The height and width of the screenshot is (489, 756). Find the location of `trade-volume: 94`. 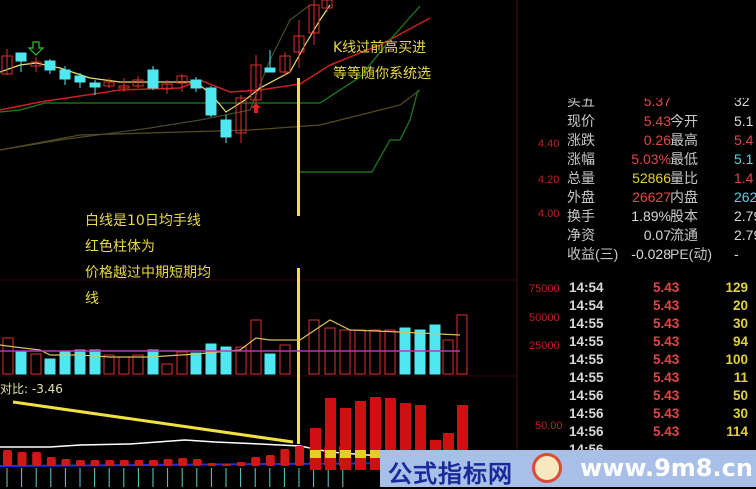

trade-volume: 94 is located at coordinates (740, 341).